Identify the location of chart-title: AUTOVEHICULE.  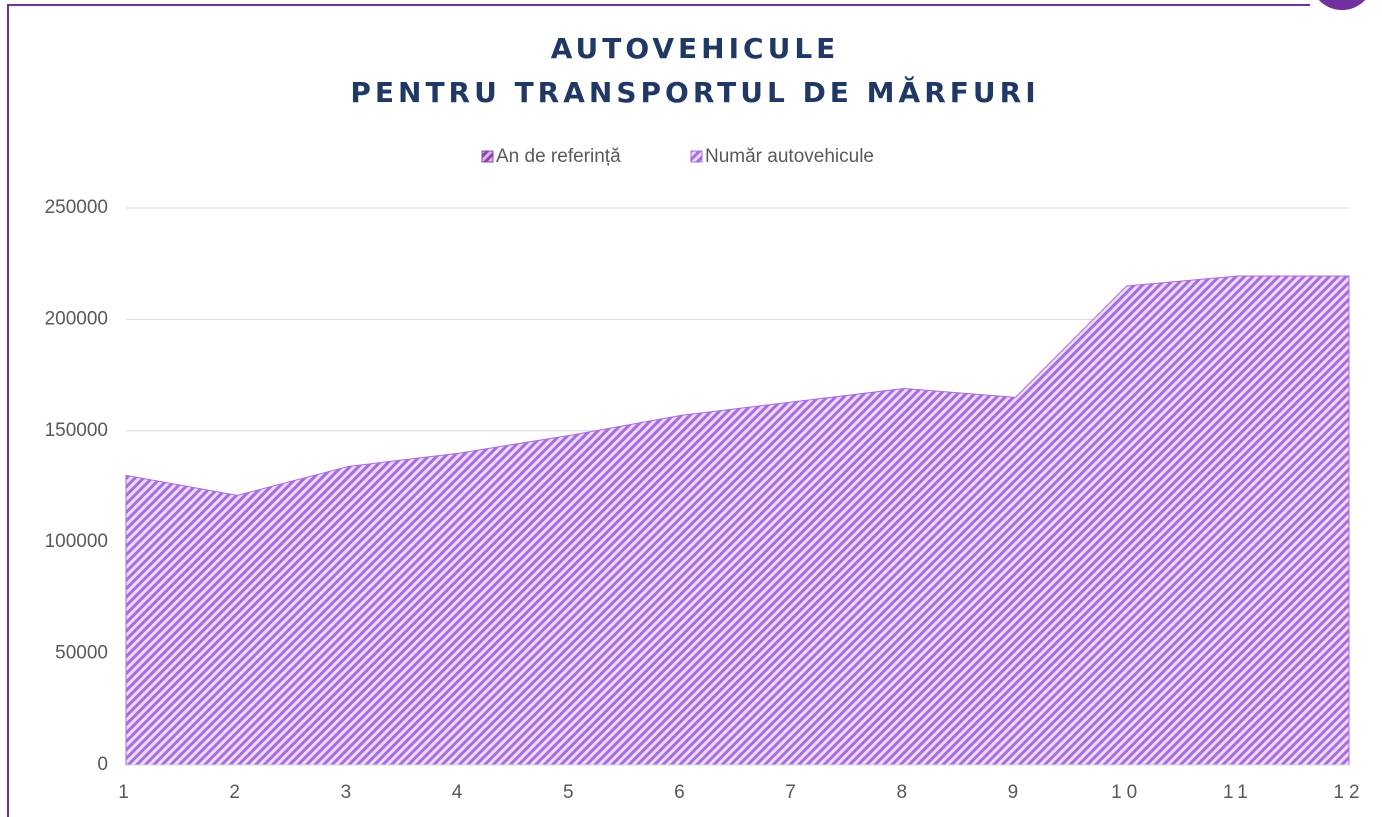
(695, 48).